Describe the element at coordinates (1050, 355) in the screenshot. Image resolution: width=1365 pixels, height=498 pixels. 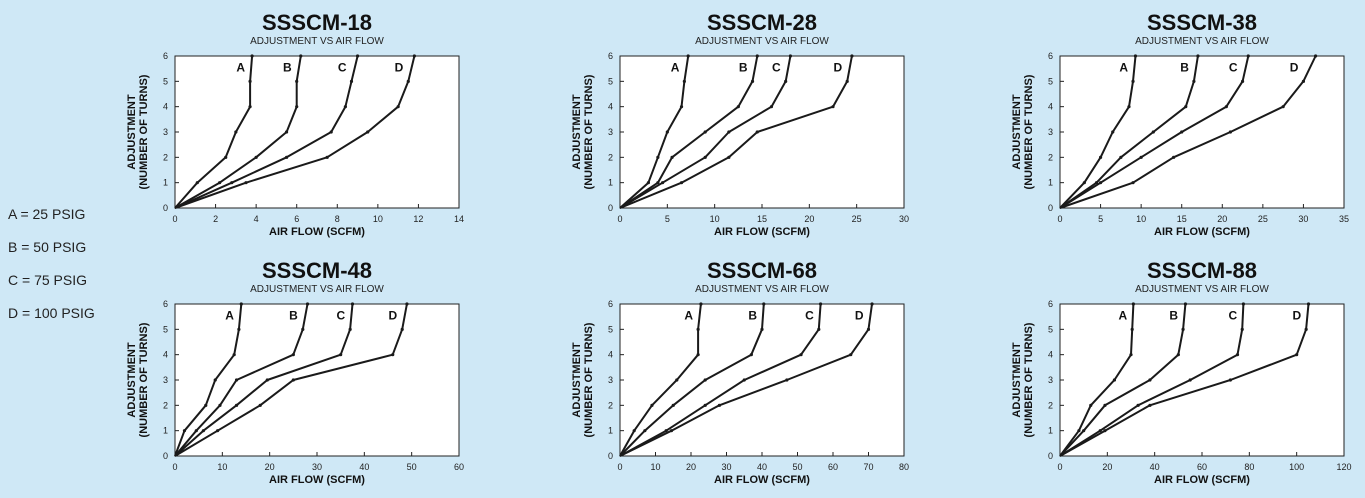
I see `y-tick-label: 4` at that location.